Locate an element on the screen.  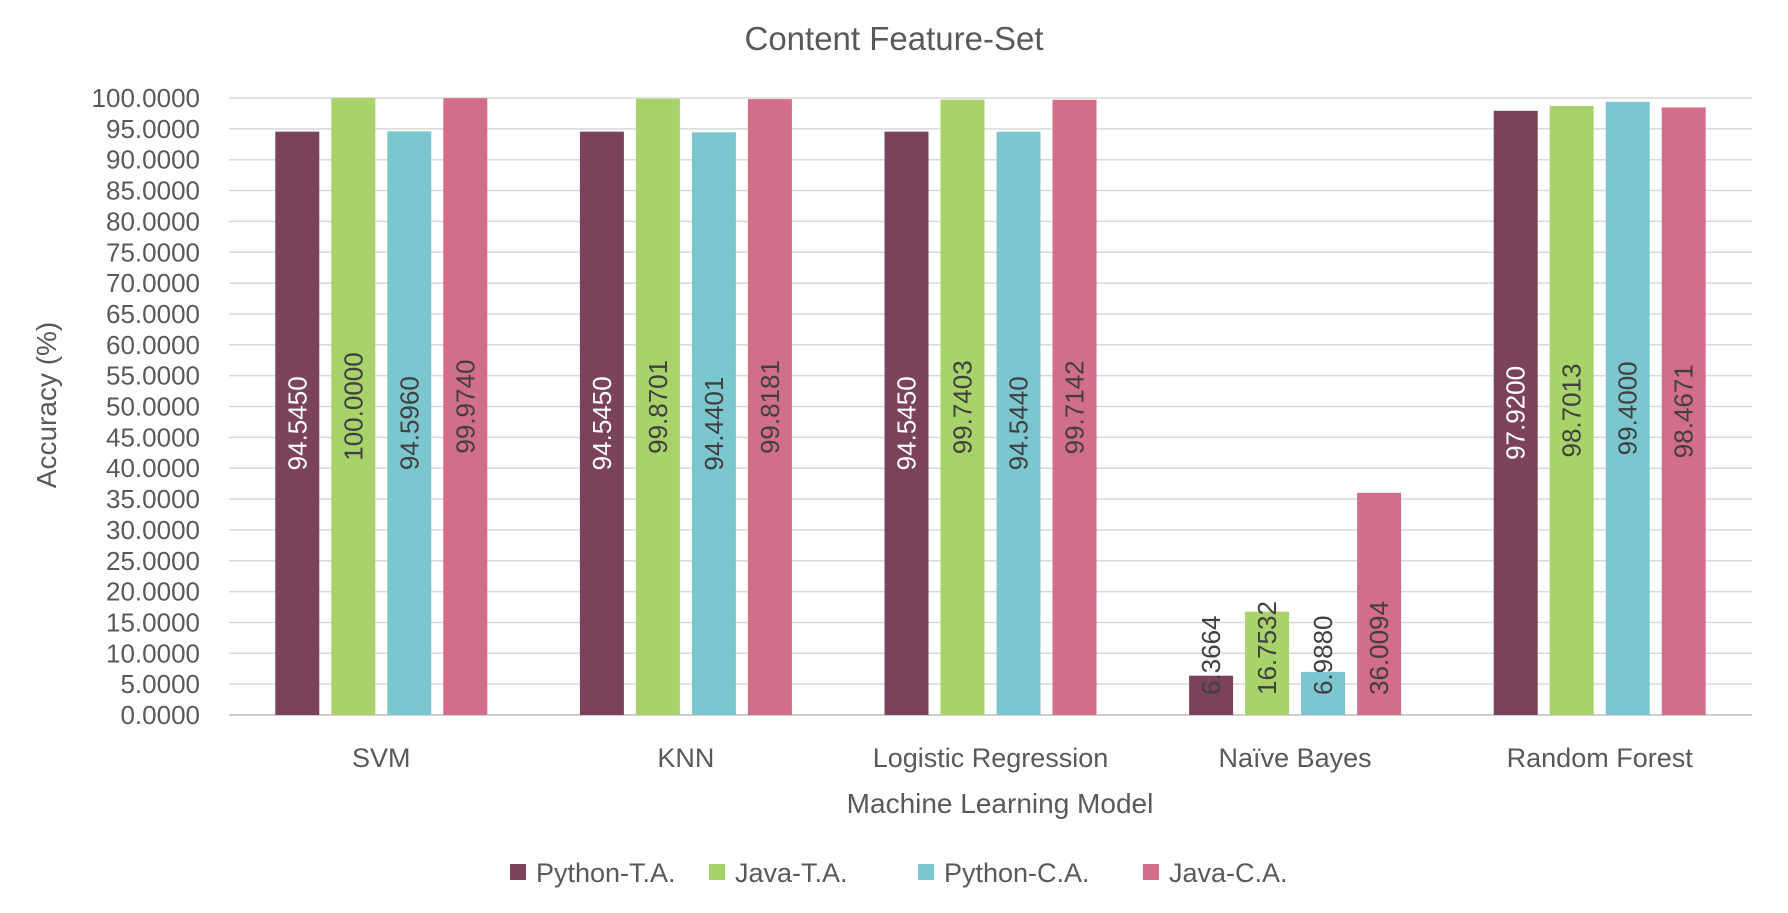
data-label: 98.4671 is located at coordinates (1684, 411).